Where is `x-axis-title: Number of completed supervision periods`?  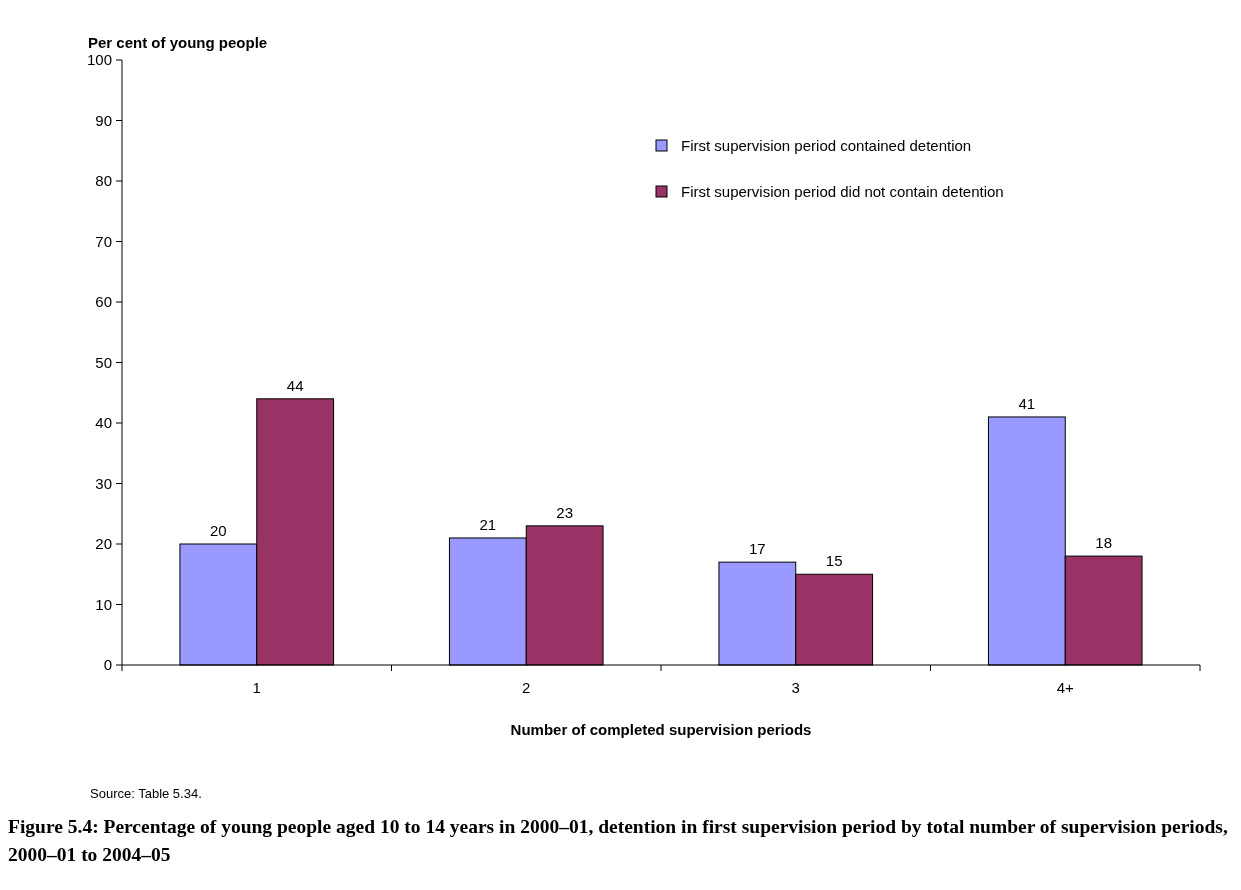 x-axis-title: Number of completed supervision periods is located at coordinates (661, 729).